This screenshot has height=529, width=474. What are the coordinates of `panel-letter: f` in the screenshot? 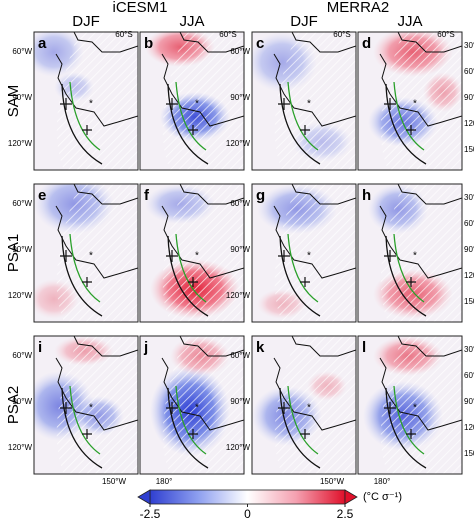 It's located at (147, 195).